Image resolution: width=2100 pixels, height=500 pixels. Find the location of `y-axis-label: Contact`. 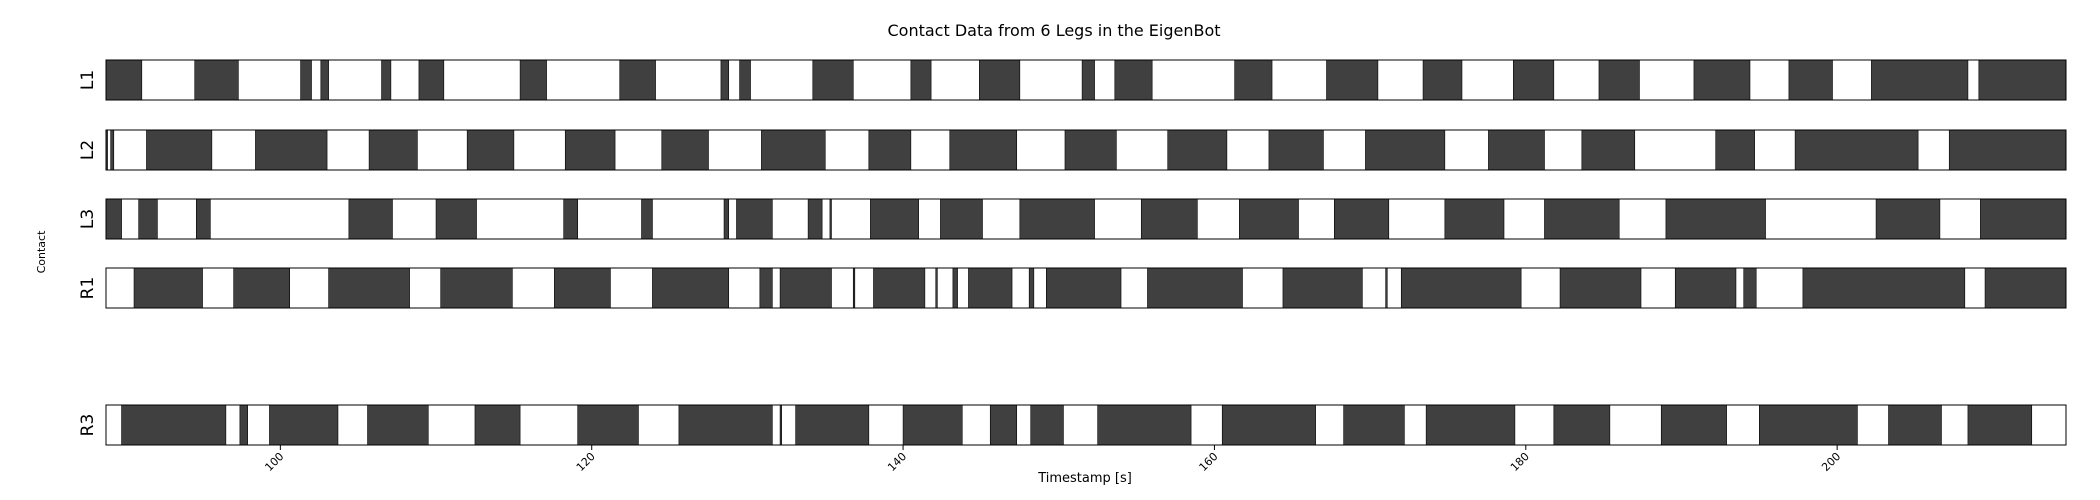

y-axis-label: Contact is located at coordinates (41, 251).